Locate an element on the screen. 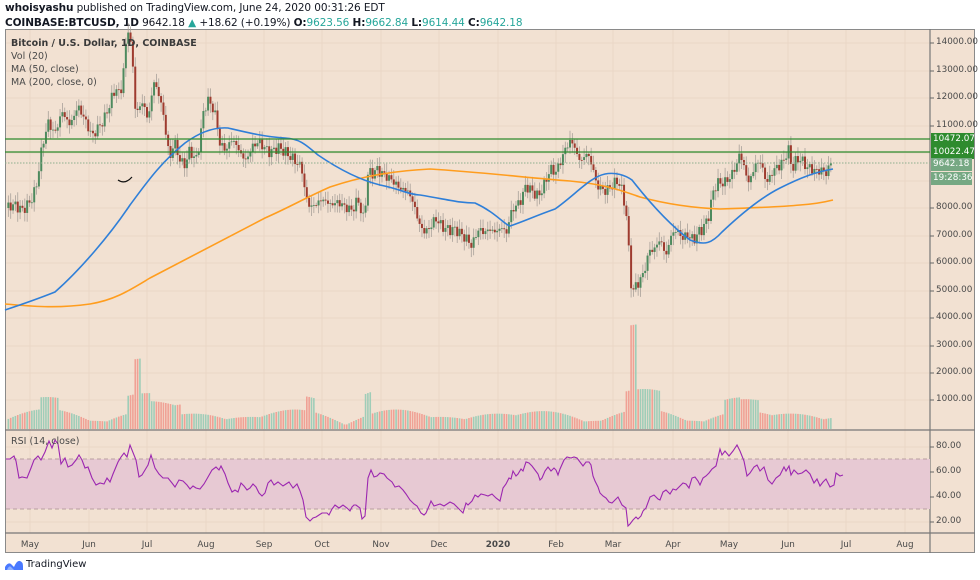 The width and height of the screenshot is (980, 580). price-tick: 11000.00 is located at coordinates (957, 125).